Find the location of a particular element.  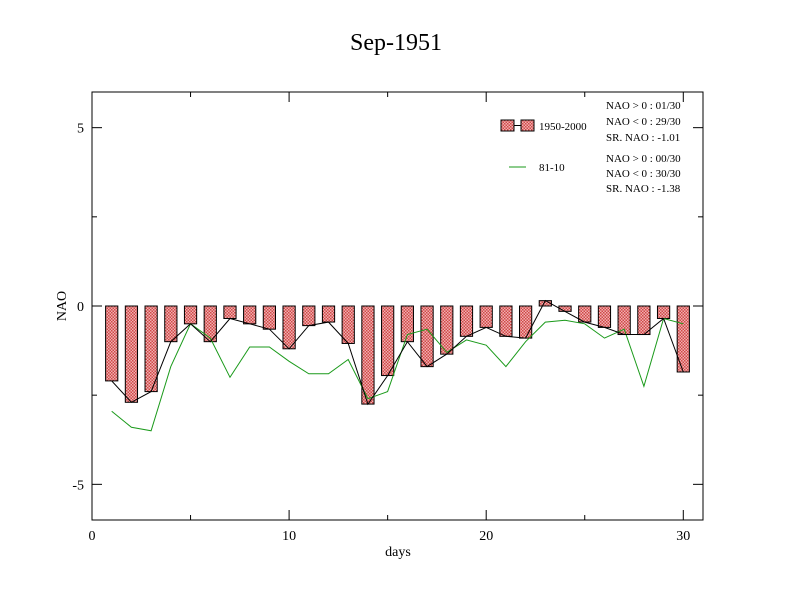

legend-stat-nao-pos-2: NAO > 0 : 00/30 is located at coordinates (643, 159).